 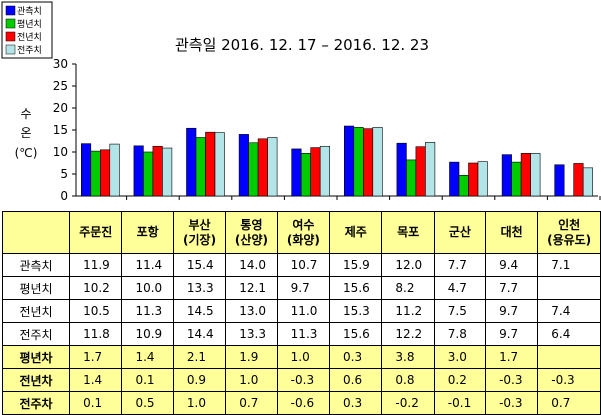 I want to click on y-tick-label: 0, so click(x=64, y=196).